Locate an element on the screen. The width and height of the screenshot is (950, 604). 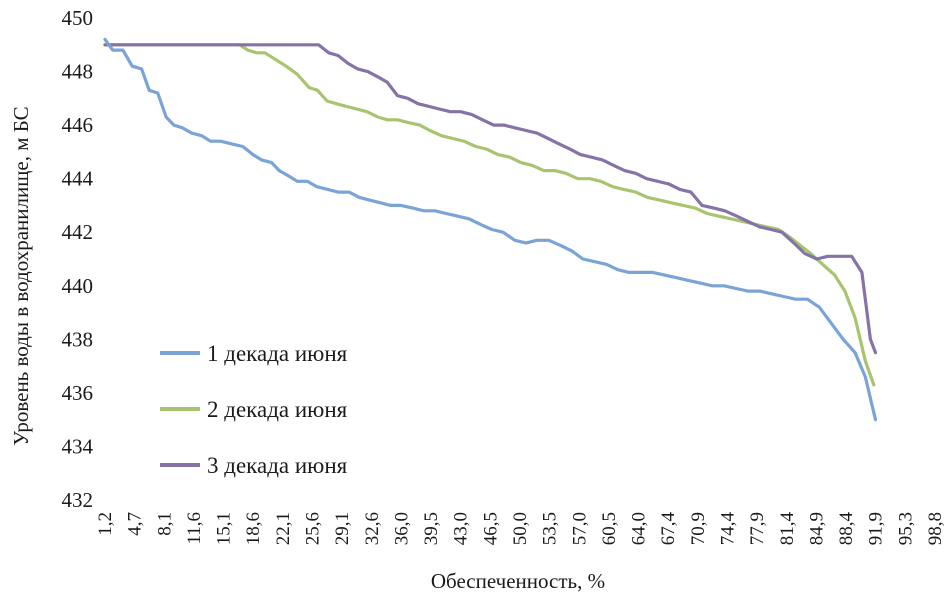
legend-label-2: 2 декада июня is located at coordinates (277, 409).